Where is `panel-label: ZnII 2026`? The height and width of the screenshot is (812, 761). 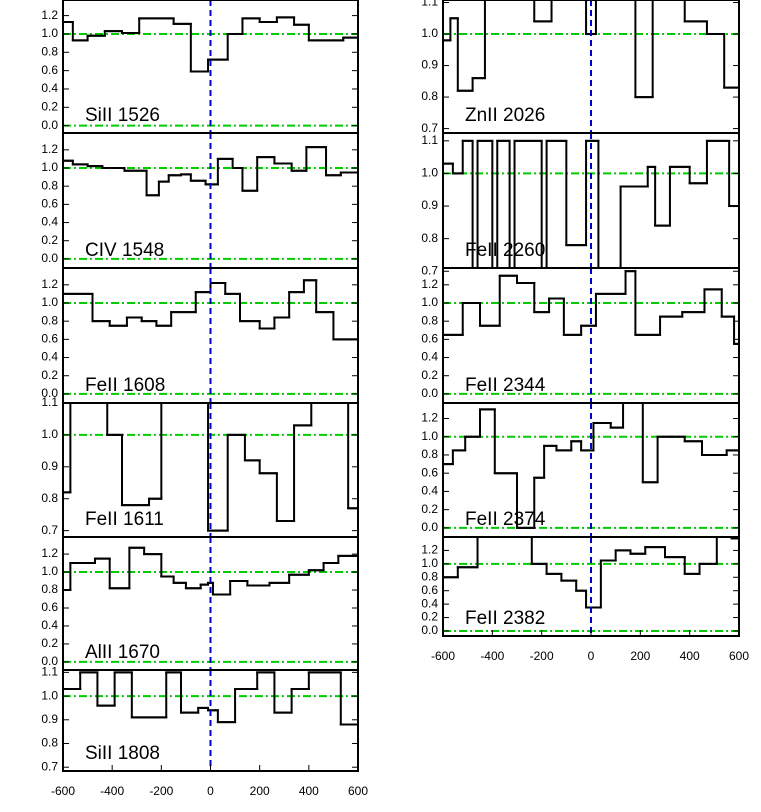
panel-label: ZnII 2026 is located at coordinates (505, 115).